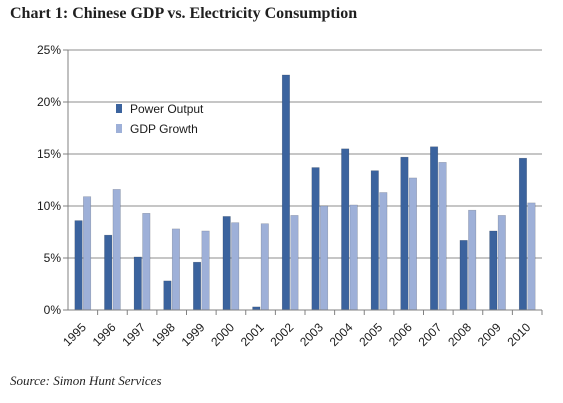 The width and height of the screenshot is (563, 403). I want to click on source-note: Source: Simon Hunt Services, so click(86, 380).